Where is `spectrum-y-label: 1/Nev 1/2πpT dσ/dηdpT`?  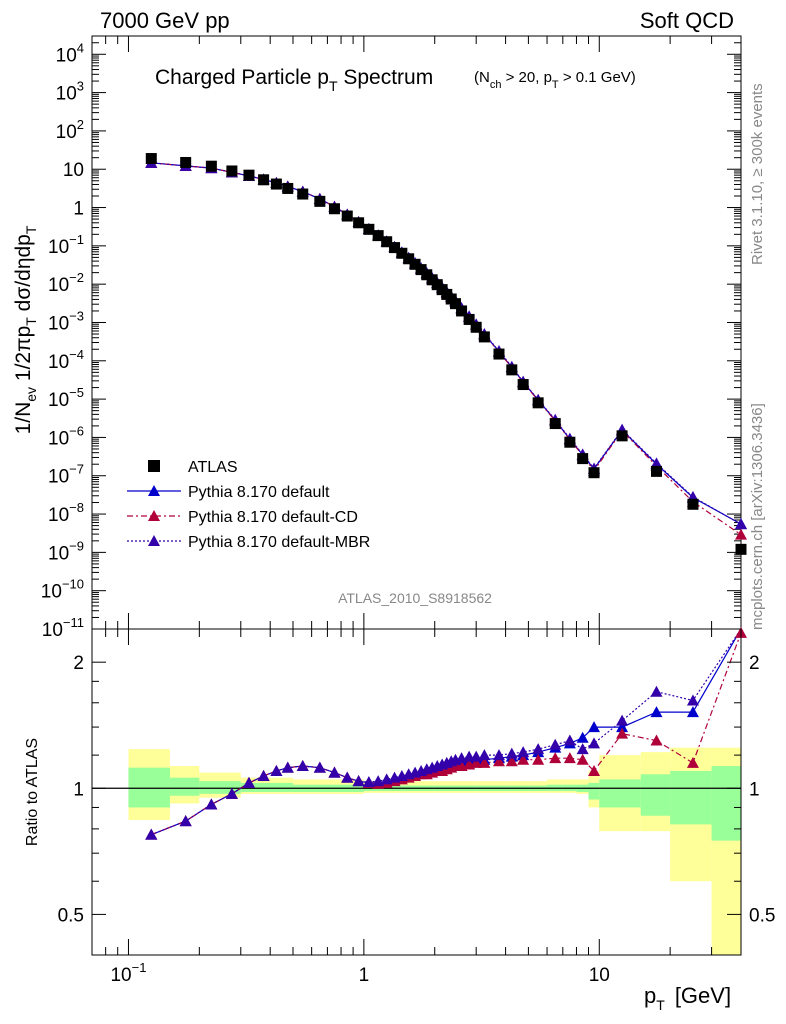 spectrum-y-label: 1/Nev 1/2πpT dσ/dηdpT is located at coordinates (25, 329).